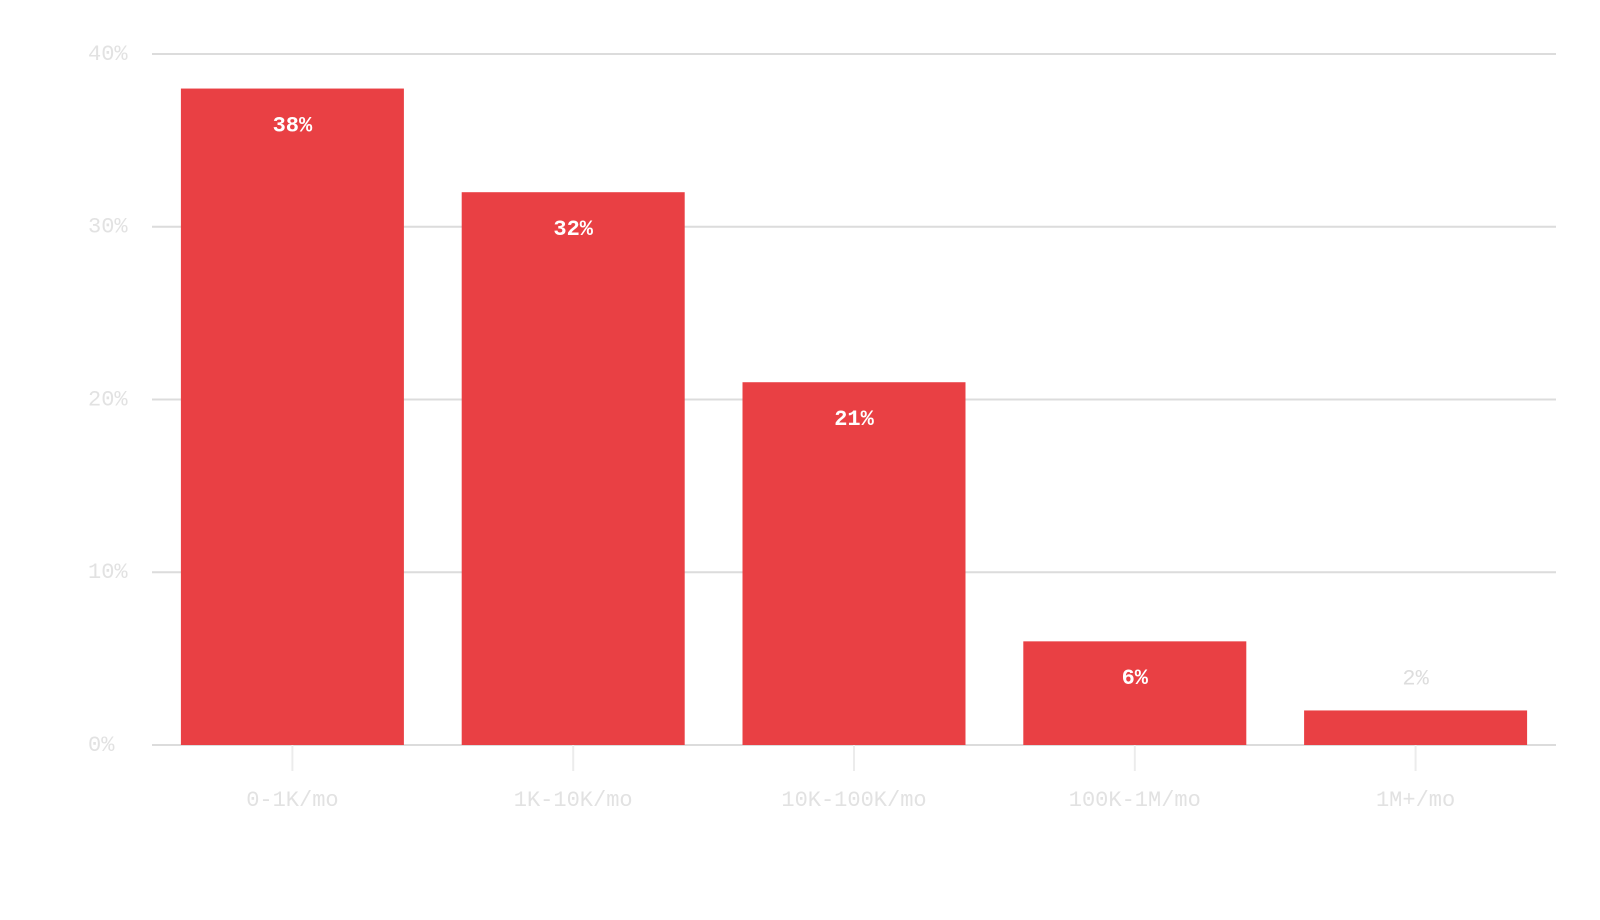 The width and height of the screenshot is (1600, 920). Describe the element at coordinates (292, 800) in the screenshot. I see `x-tick-label: 0-1K/mo` at that location.